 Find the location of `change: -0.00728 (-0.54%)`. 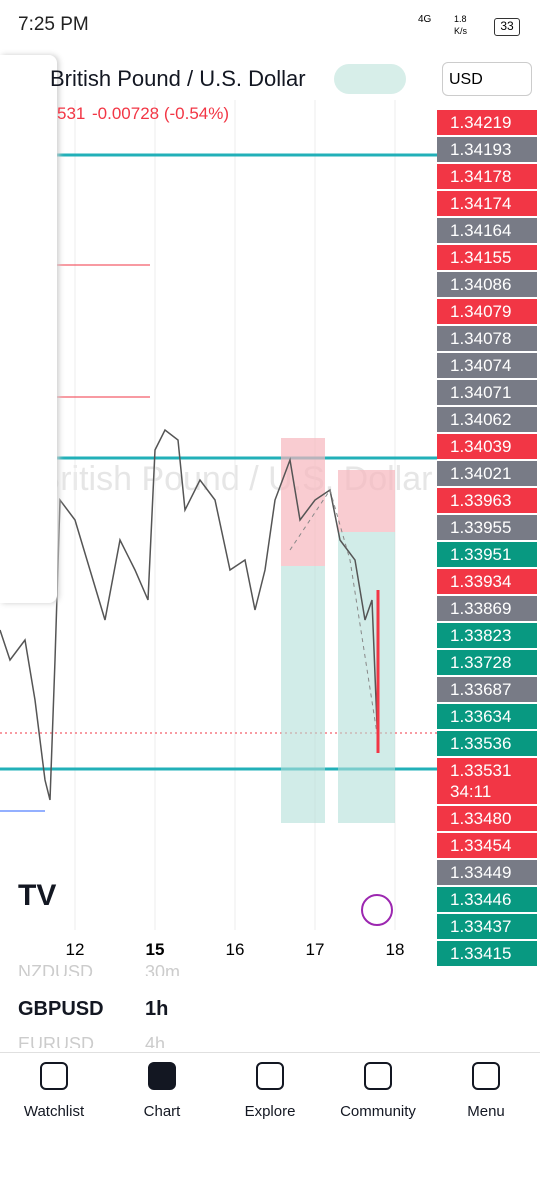

change: -0.00728 (-0.54%) is located at coordinates (161, 113).